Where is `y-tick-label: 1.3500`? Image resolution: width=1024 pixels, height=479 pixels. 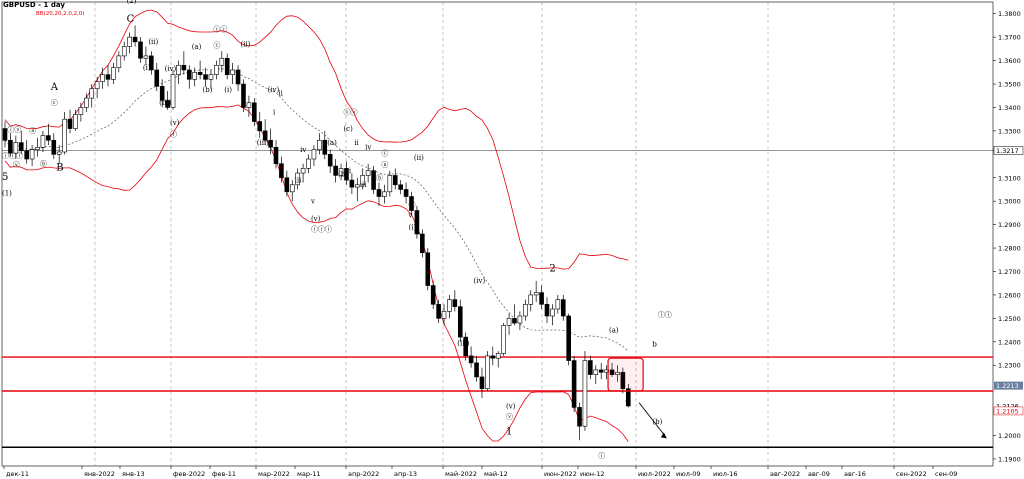 y-tick-label: 1.3500 is located at coordinates (1009, 85).